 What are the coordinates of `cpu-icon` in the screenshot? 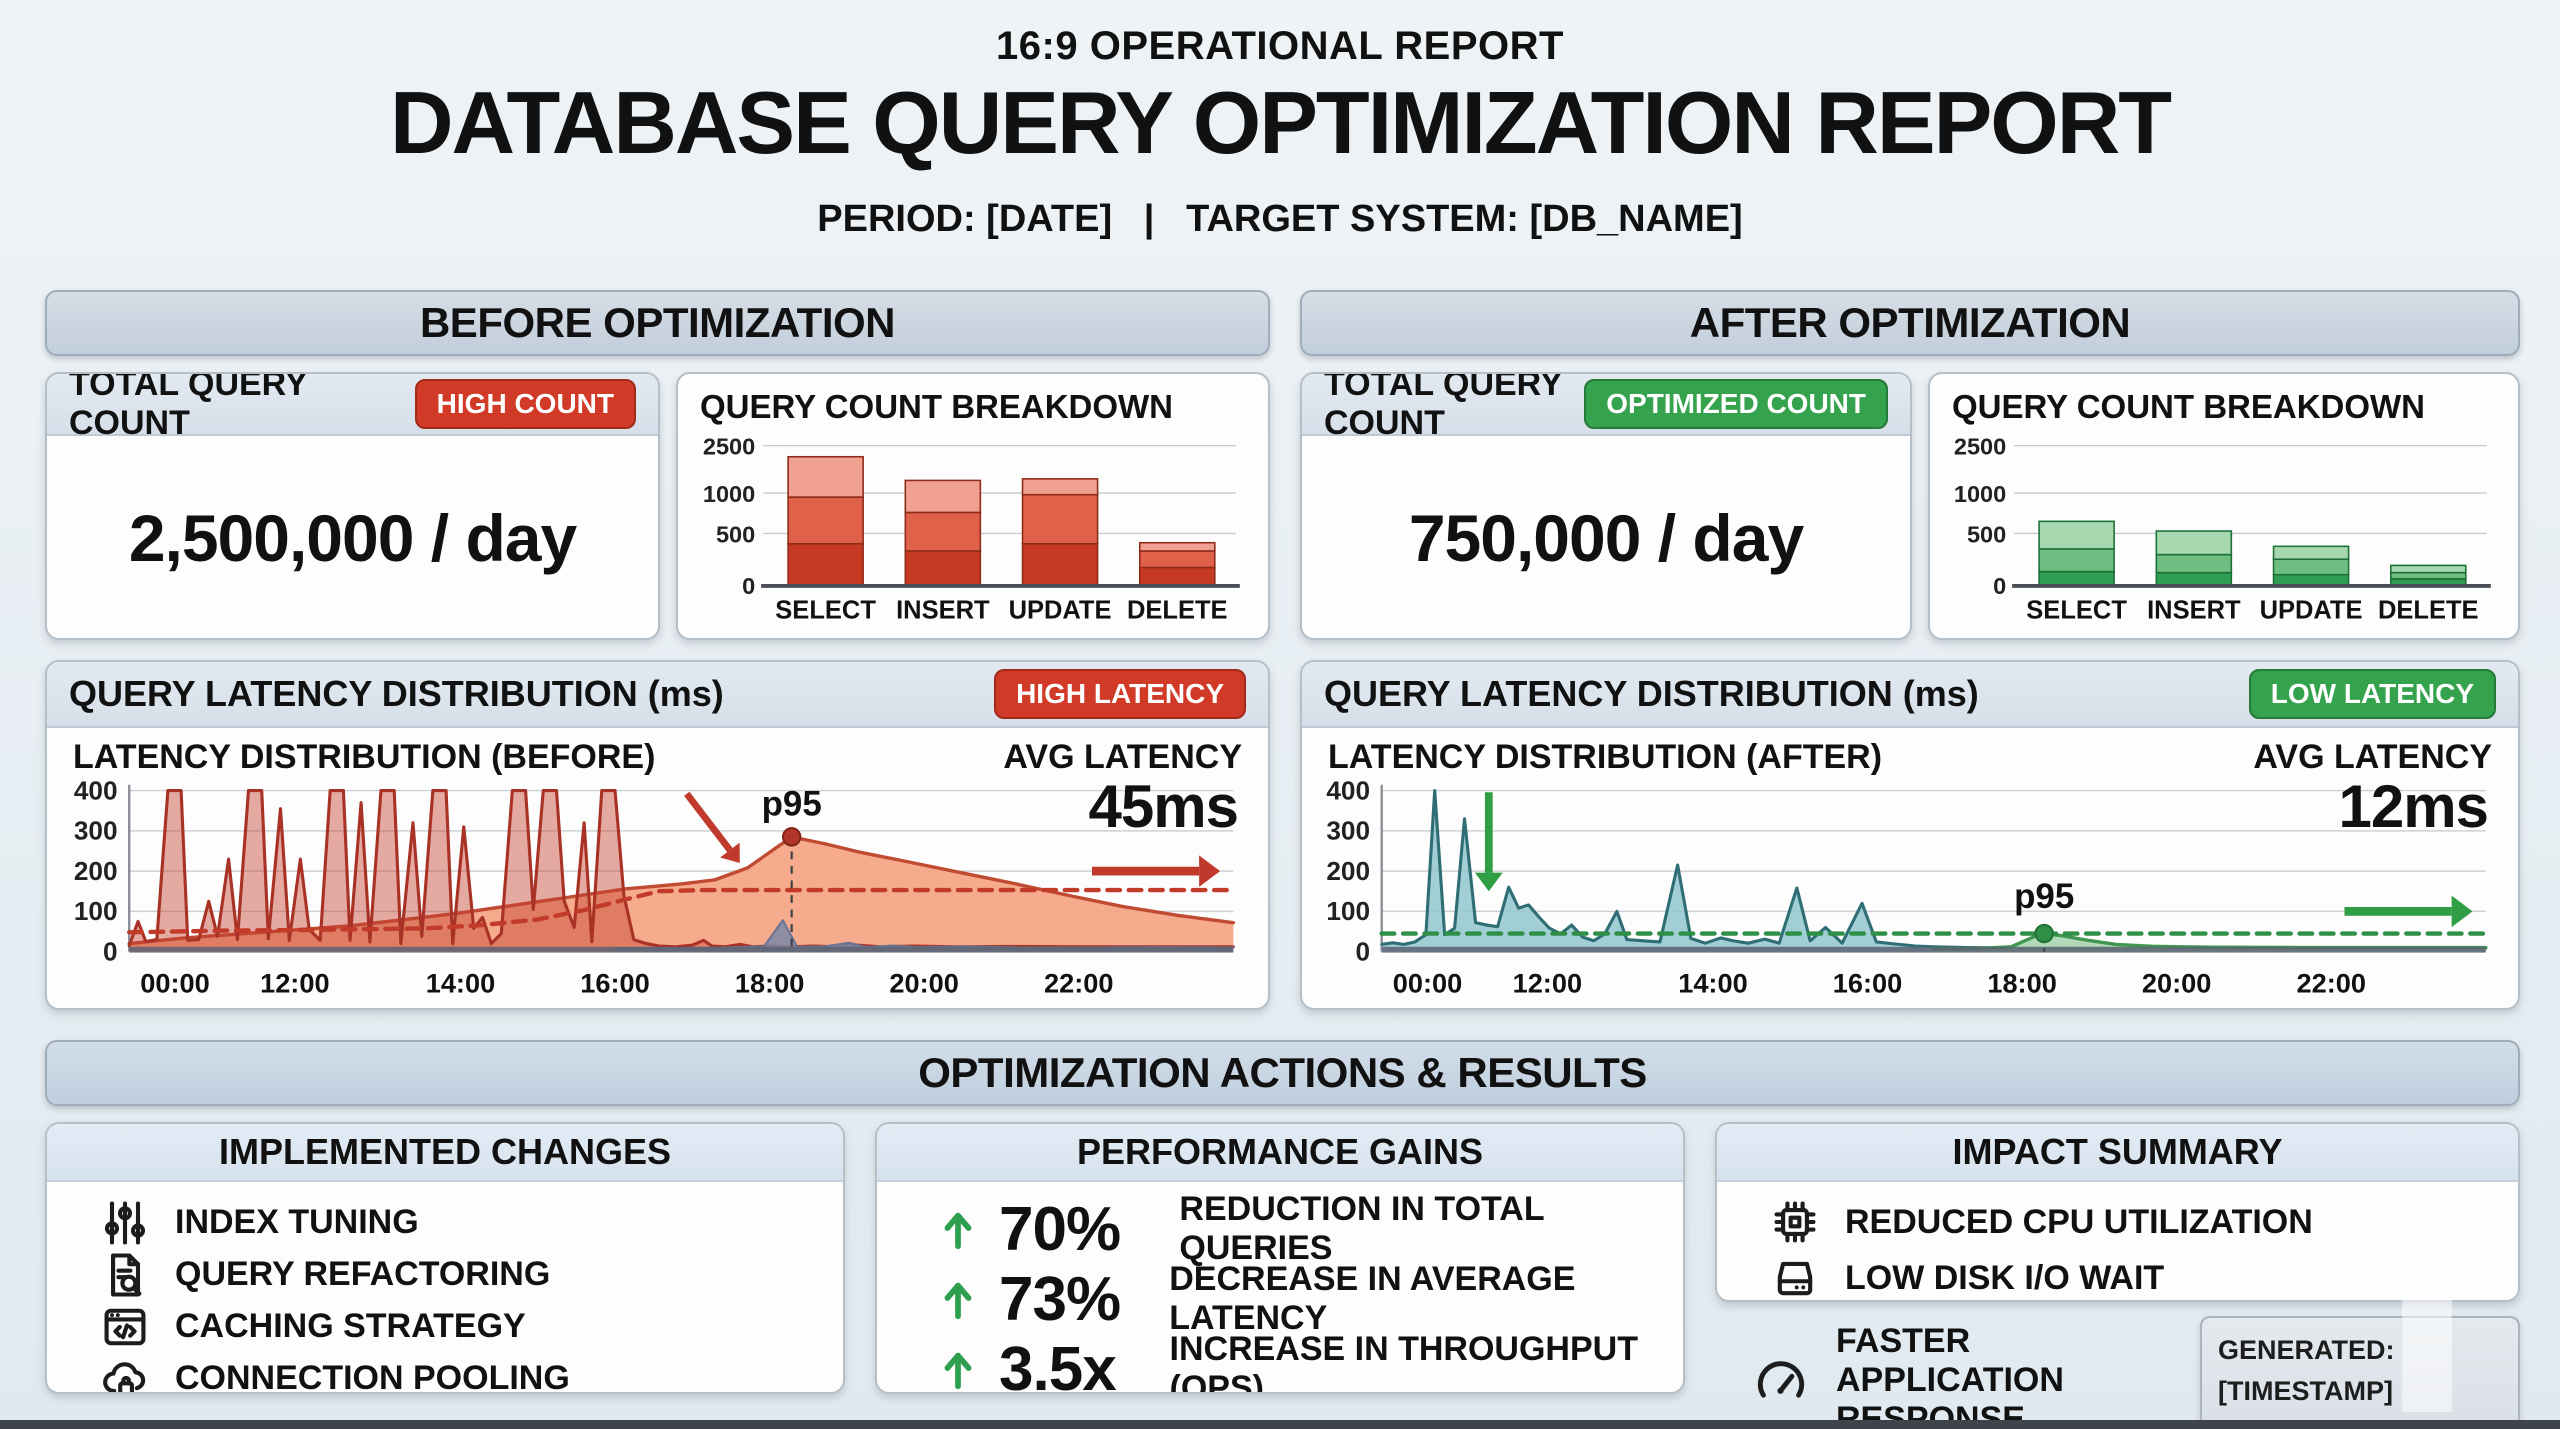 It's located at (1795, 1222).